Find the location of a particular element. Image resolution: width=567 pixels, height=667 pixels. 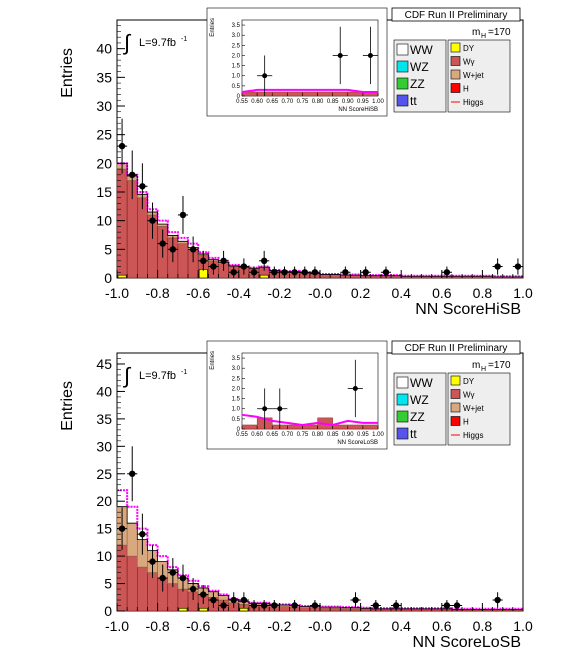

y-tick-label: 15 is located at coordinates (104, 529).